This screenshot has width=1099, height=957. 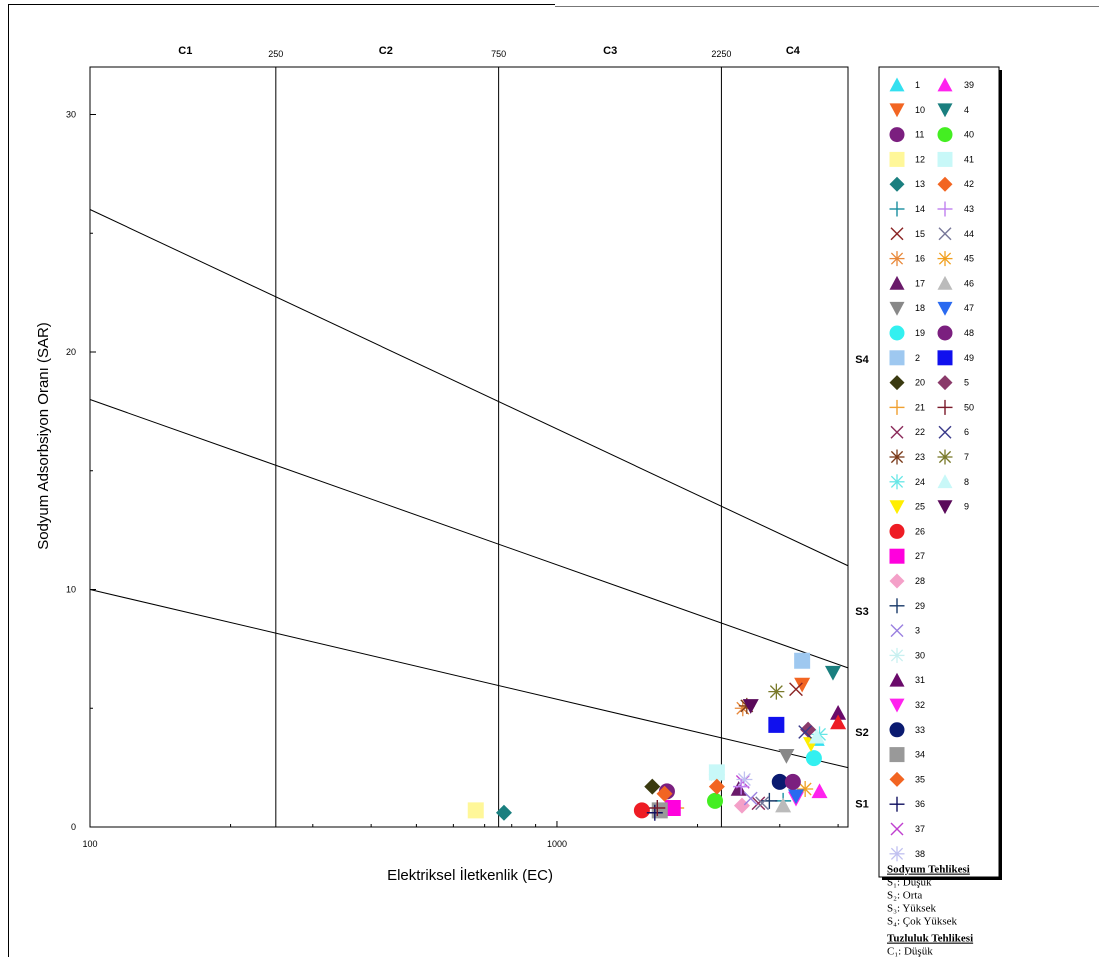 What do you see at coordinates (920, 283) in the screenshot?
I see `legend-label-17: 17` at bounding box center [920, 283].